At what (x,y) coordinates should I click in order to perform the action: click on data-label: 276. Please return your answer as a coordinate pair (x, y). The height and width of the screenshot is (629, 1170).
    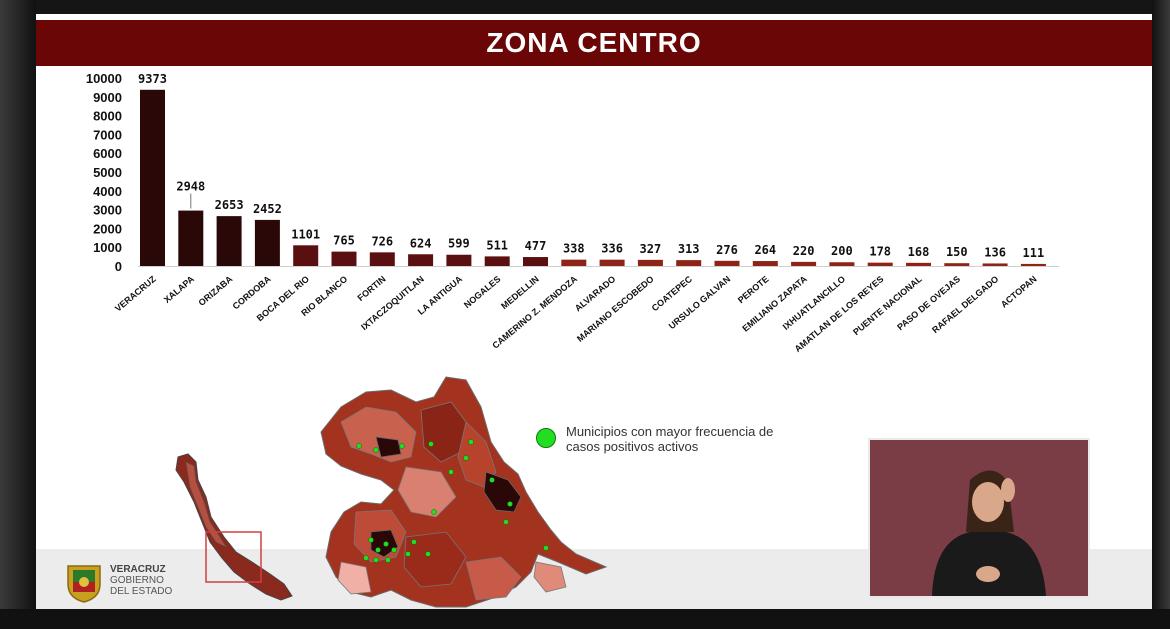
    Looking at the image, I should click on (727, 250).